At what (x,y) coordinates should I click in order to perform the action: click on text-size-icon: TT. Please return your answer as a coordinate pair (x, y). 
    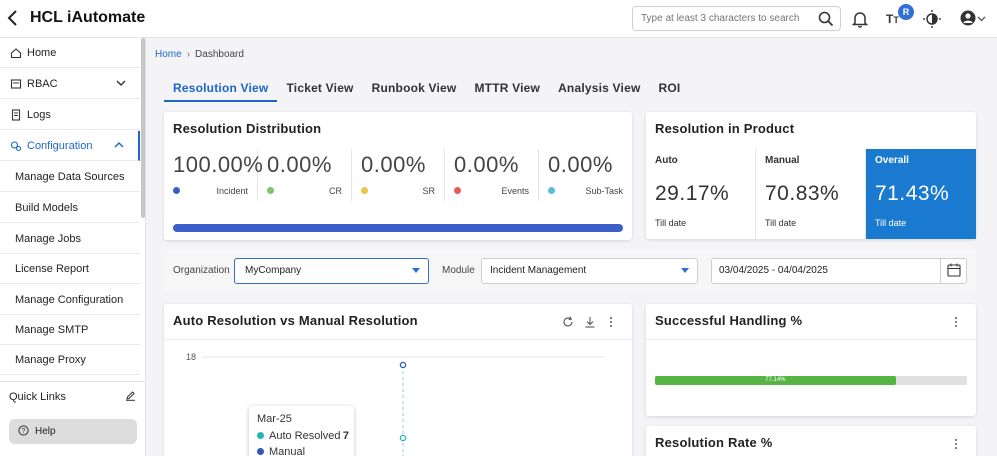
    Looking at the image, I should click on (892, 19).